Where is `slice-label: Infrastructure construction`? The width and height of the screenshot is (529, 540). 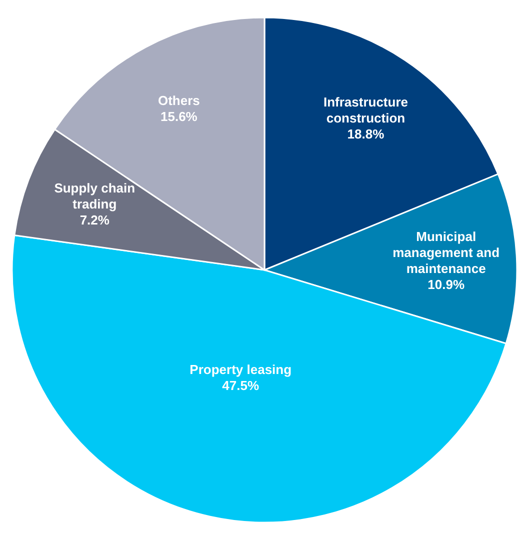
slice-label: Infrastructure construction is located at coordinates (365, 110).